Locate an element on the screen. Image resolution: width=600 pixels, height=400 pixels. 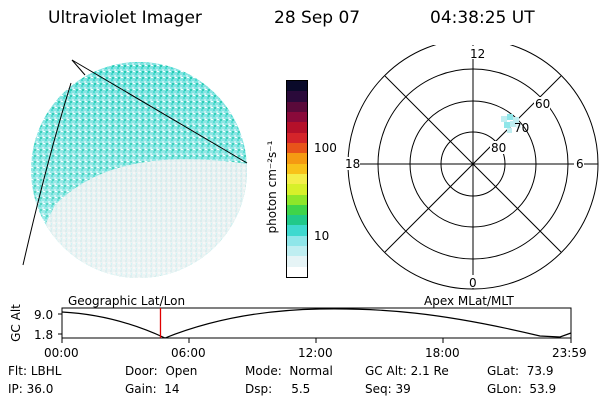
flt-field: Flt: LBHL is located at coordinates (35, 371).